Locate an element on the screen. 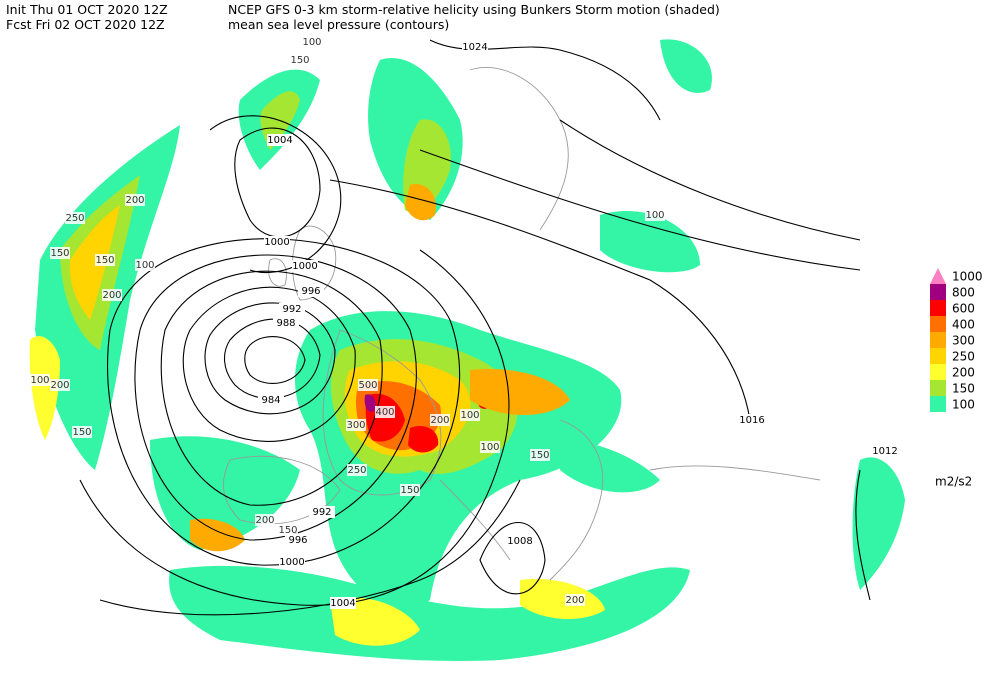 This screenshot has width=1000, height=680. isobar-label: 1008 is located at coordinates (519, 541).